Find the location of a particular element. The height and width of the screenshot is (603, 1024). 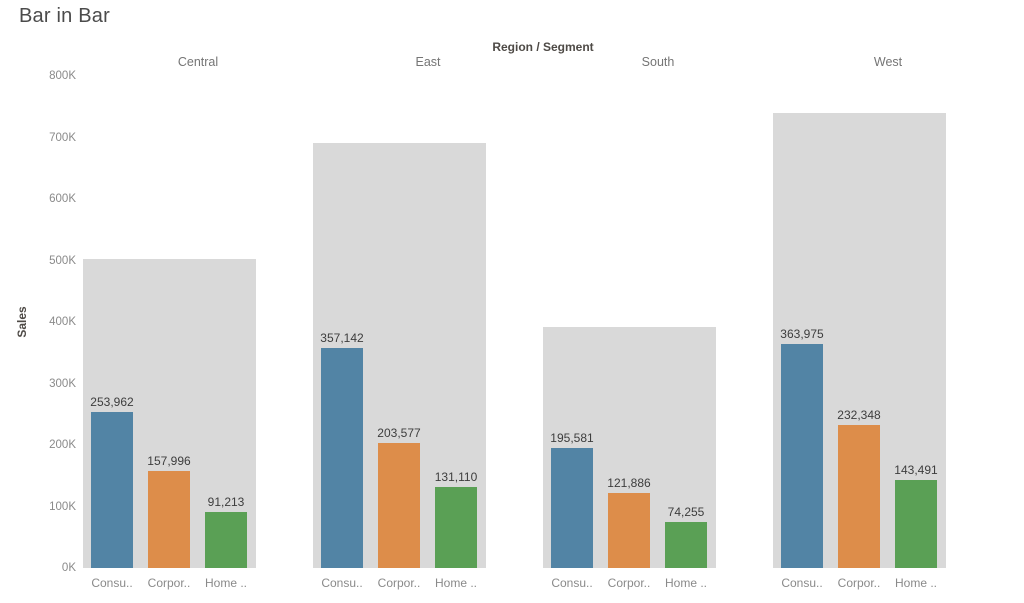

bar-value-label: 357,142 is located at coordinates (342, 338).